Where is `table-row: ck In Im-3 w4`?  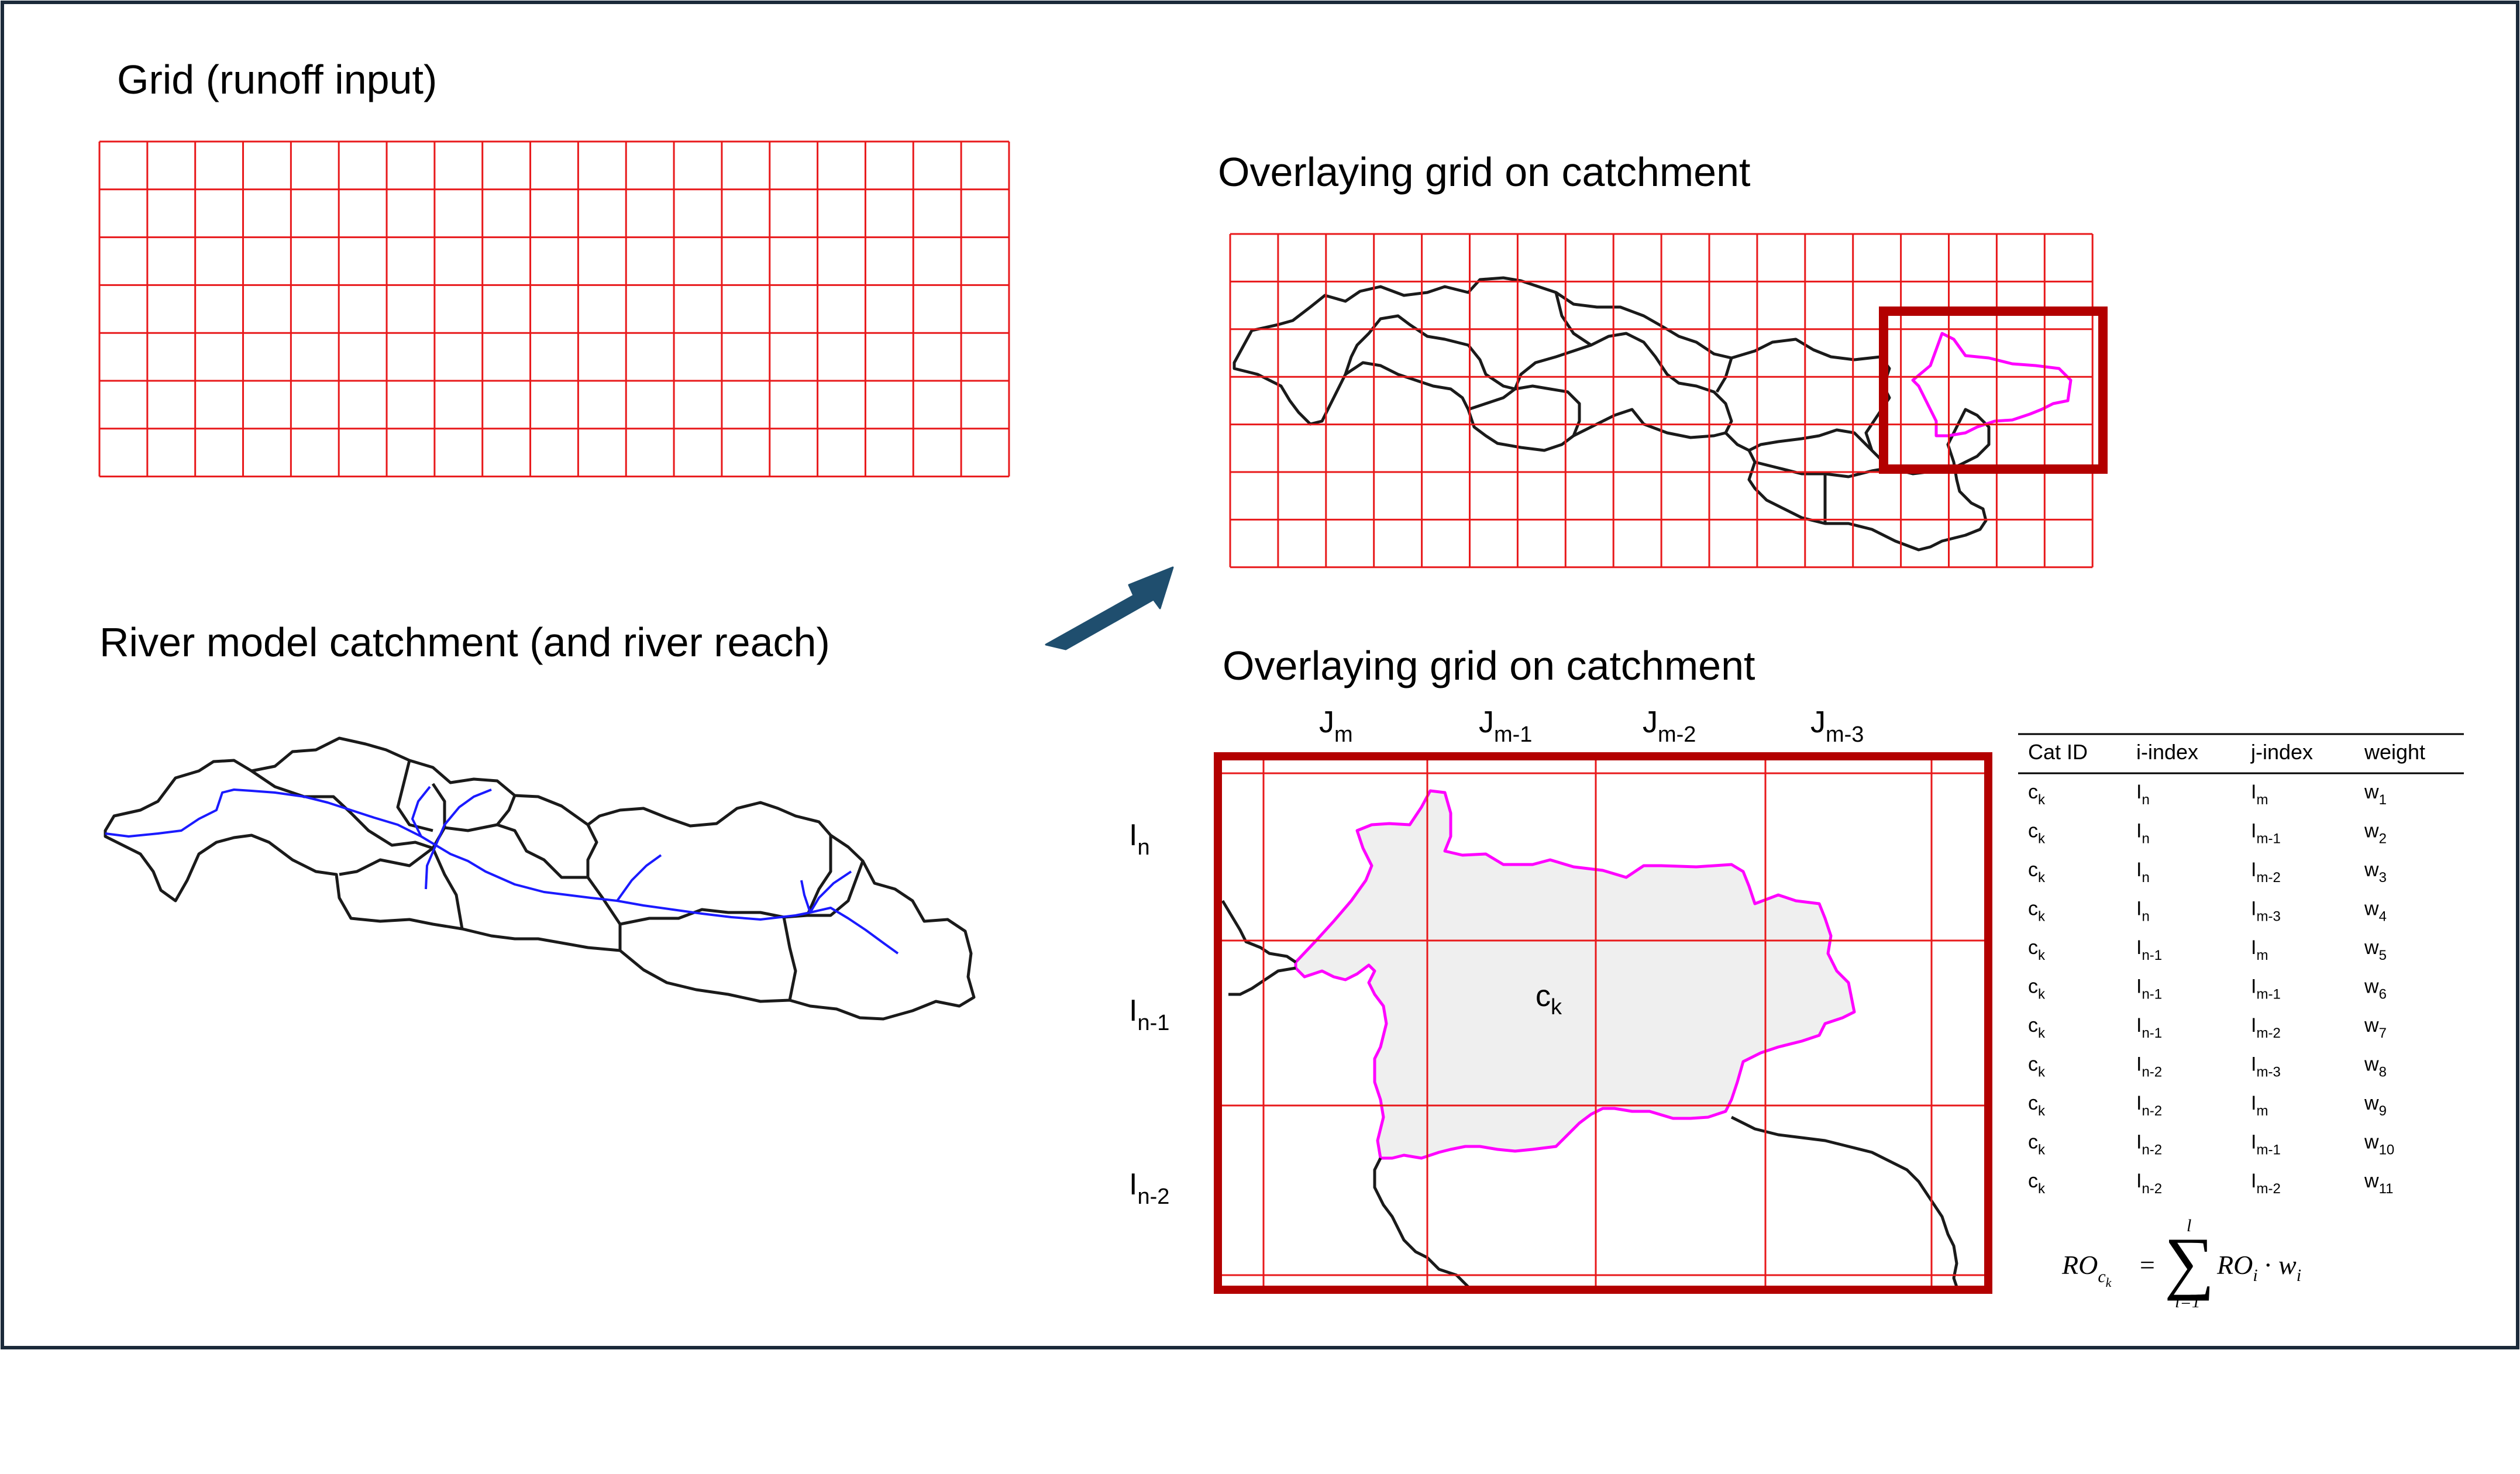 table-row: ck In Im-3 w4 is located at coordinates (2207, 911).